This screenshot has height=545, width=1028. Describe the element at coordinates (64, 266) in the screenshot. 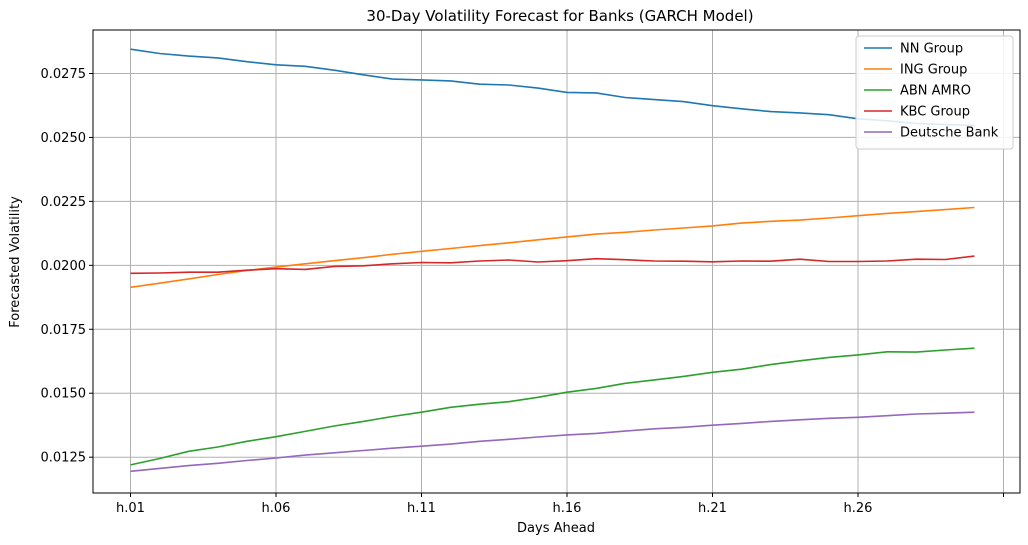

I see `y-tick-label: 0.0200` at that location.